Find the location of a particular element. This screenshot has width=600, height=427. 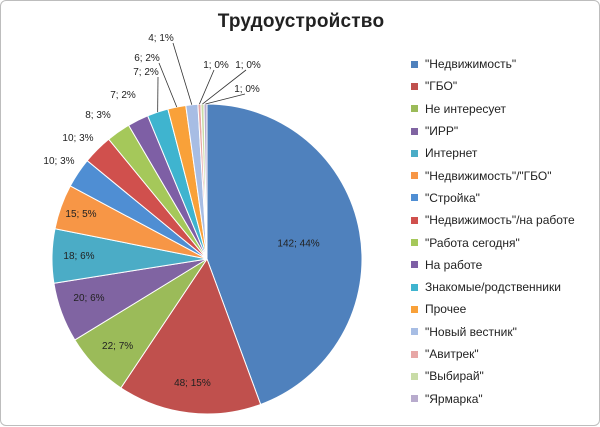

data-label: 15; 5% is located at coordinates (80, 214).